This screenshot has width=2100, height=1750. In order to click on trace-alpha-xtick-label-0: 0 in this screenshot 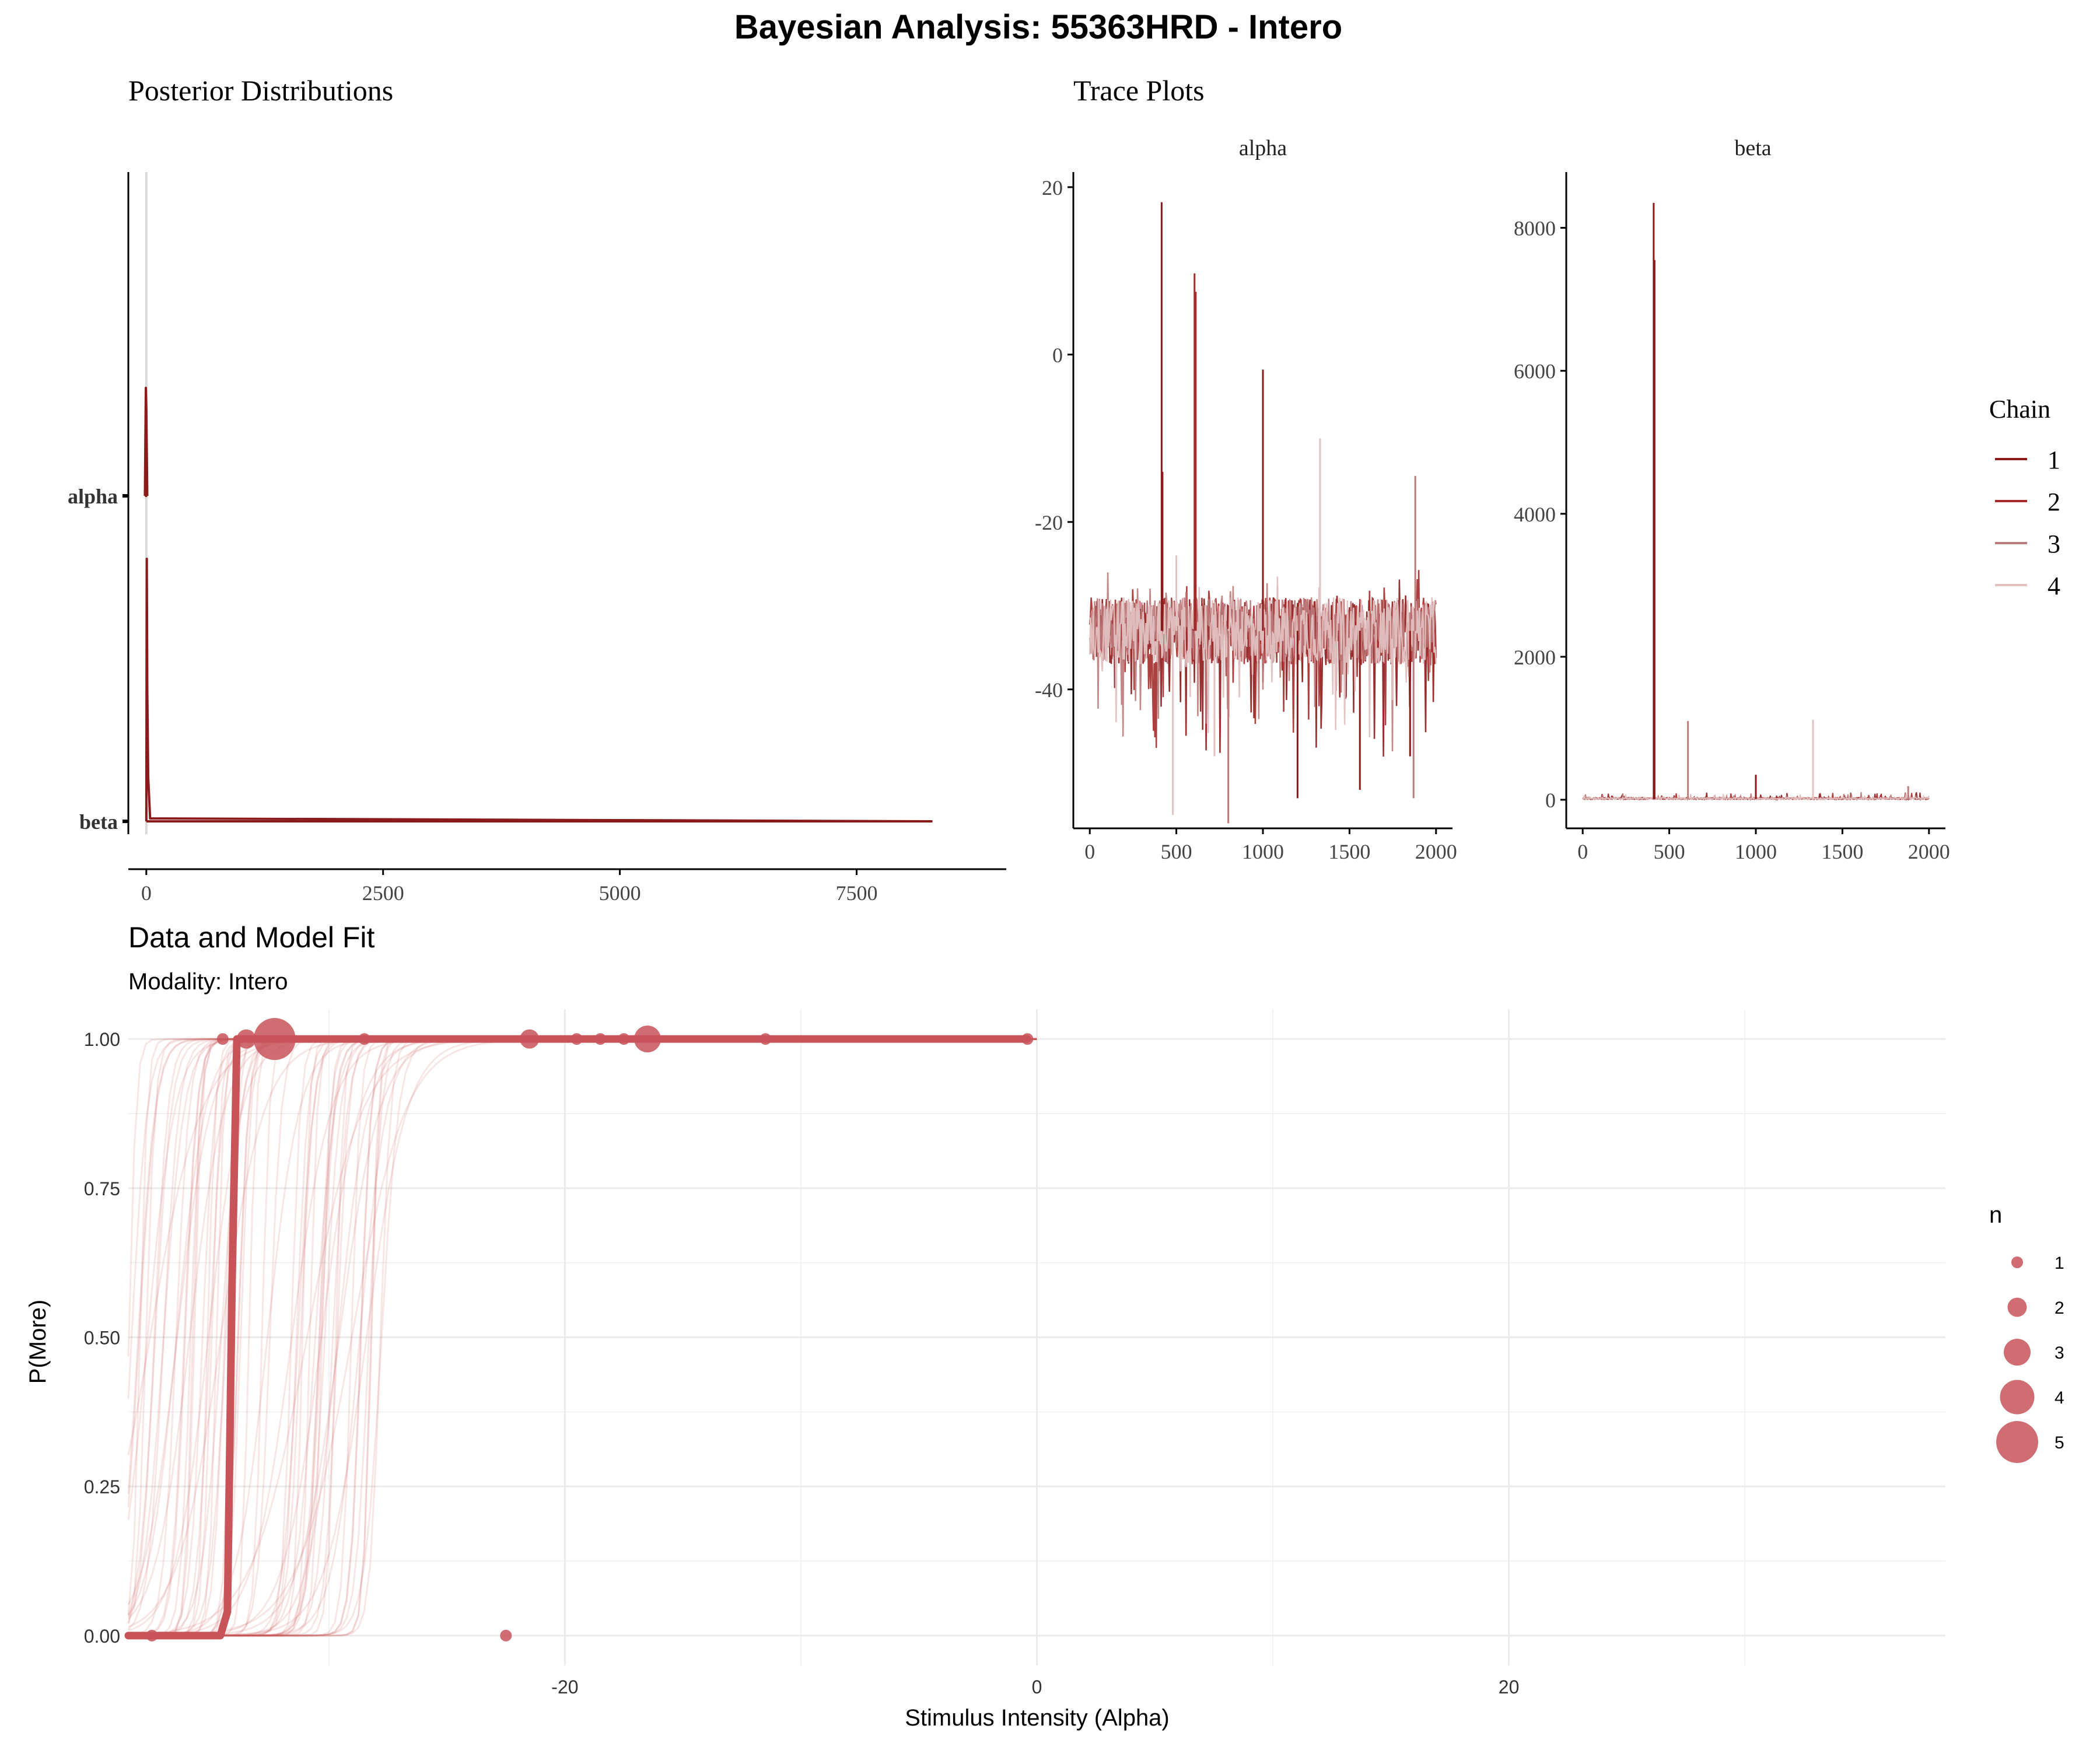, I will do `click(1089, 851)`.